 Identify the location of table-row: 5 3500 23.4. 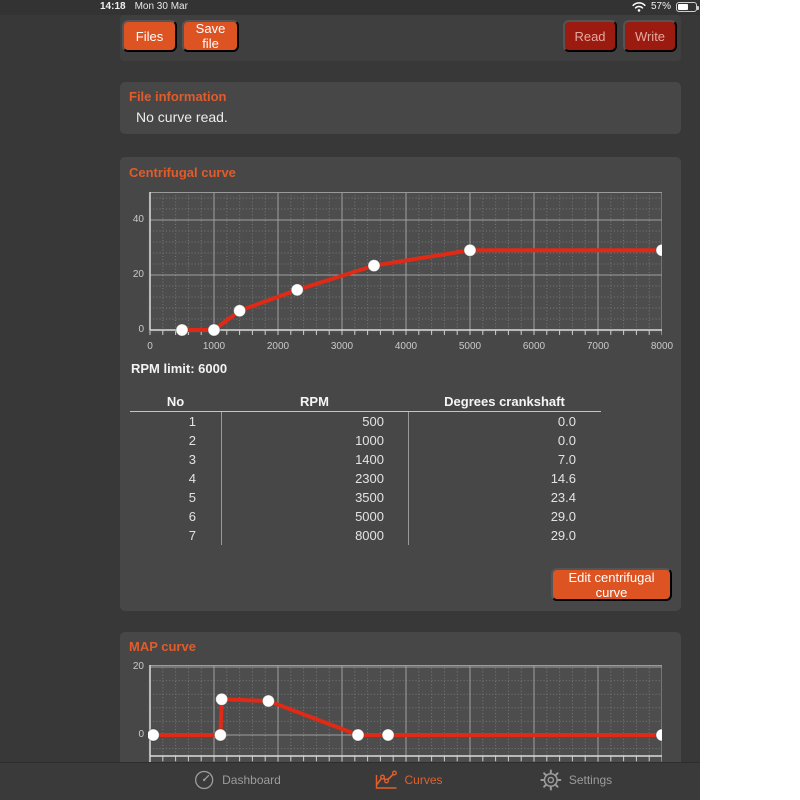
(365, 497).